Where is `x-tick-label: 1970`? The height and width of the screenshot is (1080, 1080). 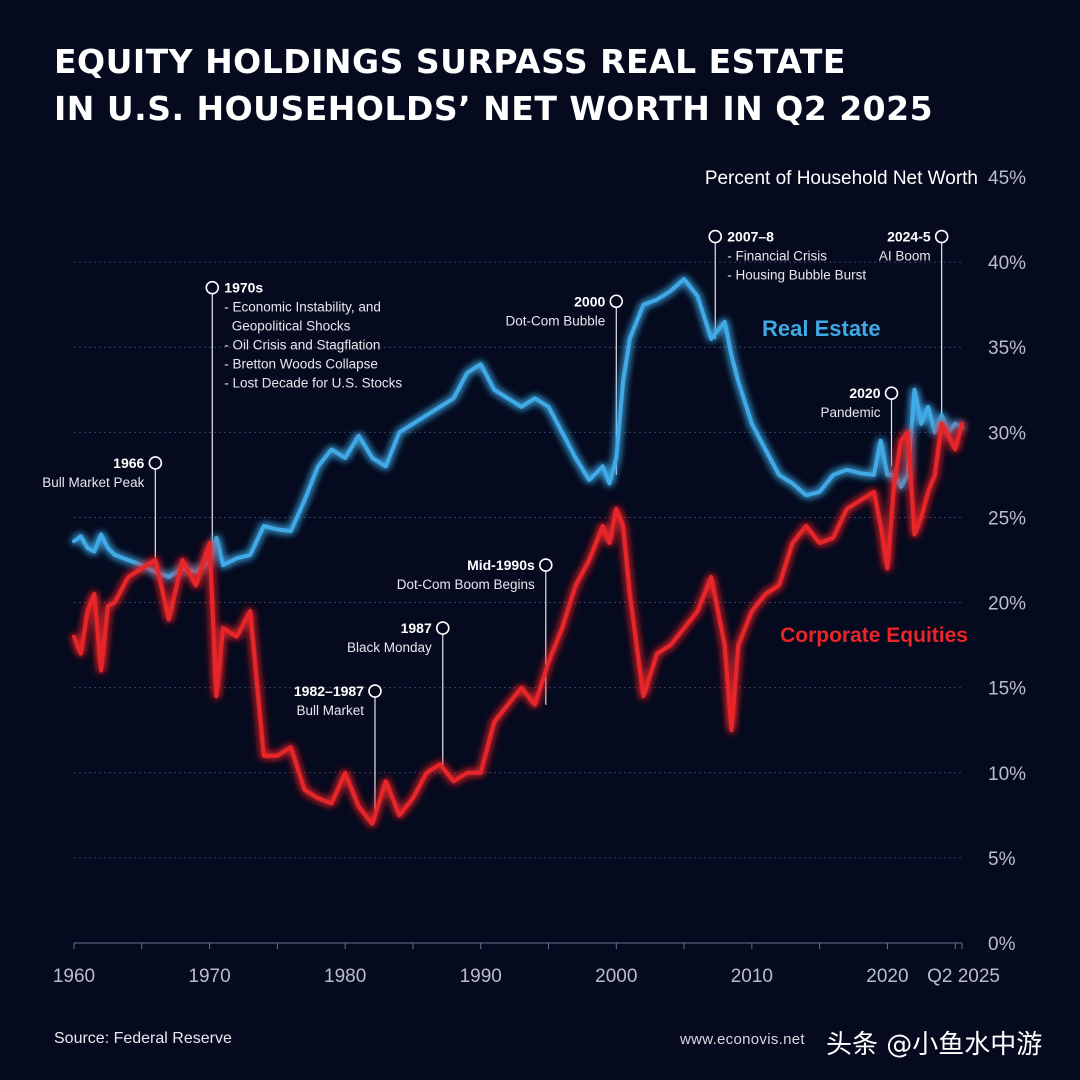 x-tick-label: 1970 is located at coordinates (209, 976).